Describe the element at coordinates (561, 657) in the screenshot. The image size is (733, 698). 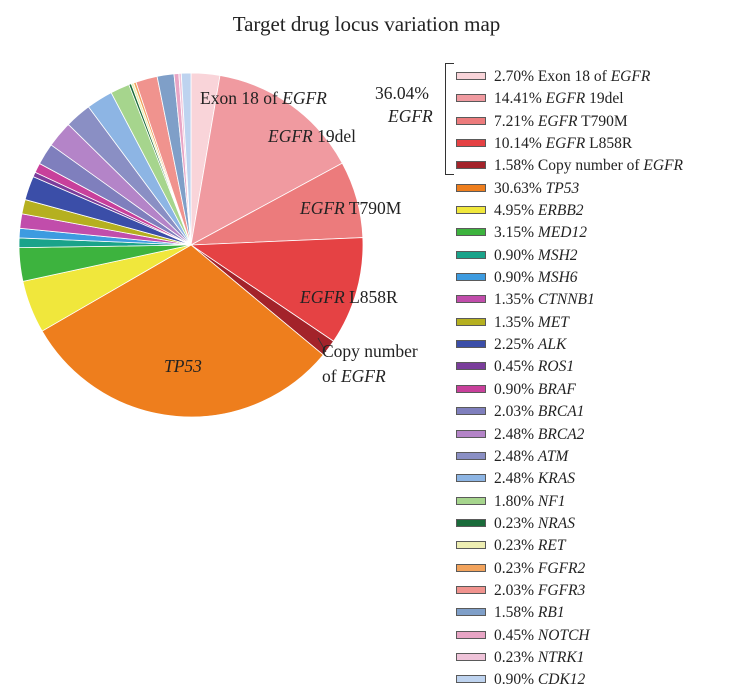
I see `legend-gene: NTRK1` at that location.